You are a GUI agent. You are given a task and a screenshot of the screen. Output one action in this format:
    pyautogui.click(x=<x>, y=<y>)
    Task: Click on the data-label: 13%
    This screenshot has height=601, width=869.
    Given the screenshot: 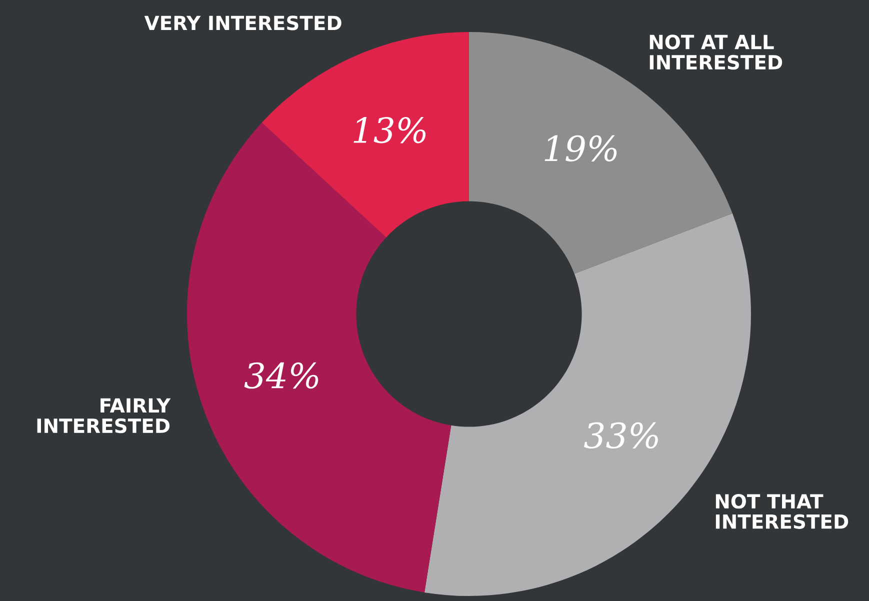 What is the action you would take?
    pyautogui.click(x=390, y=130)
    